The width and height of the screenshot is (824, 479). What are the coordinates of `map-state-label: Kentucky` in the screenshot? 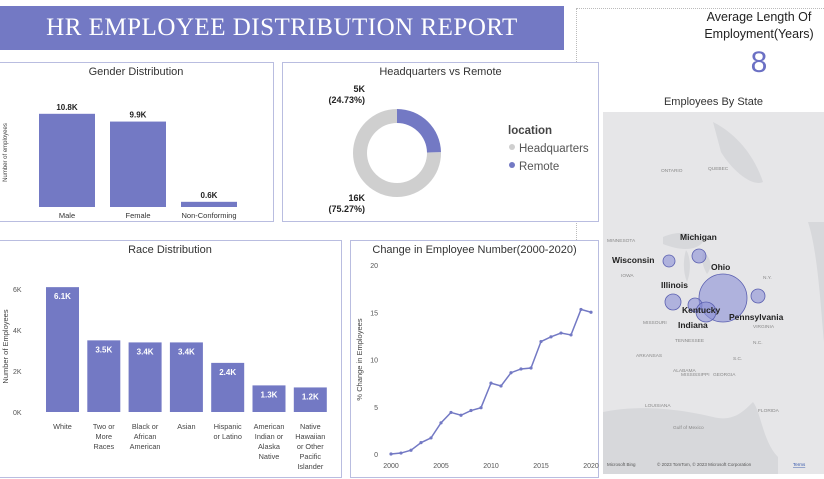 It's located at (701, 310).